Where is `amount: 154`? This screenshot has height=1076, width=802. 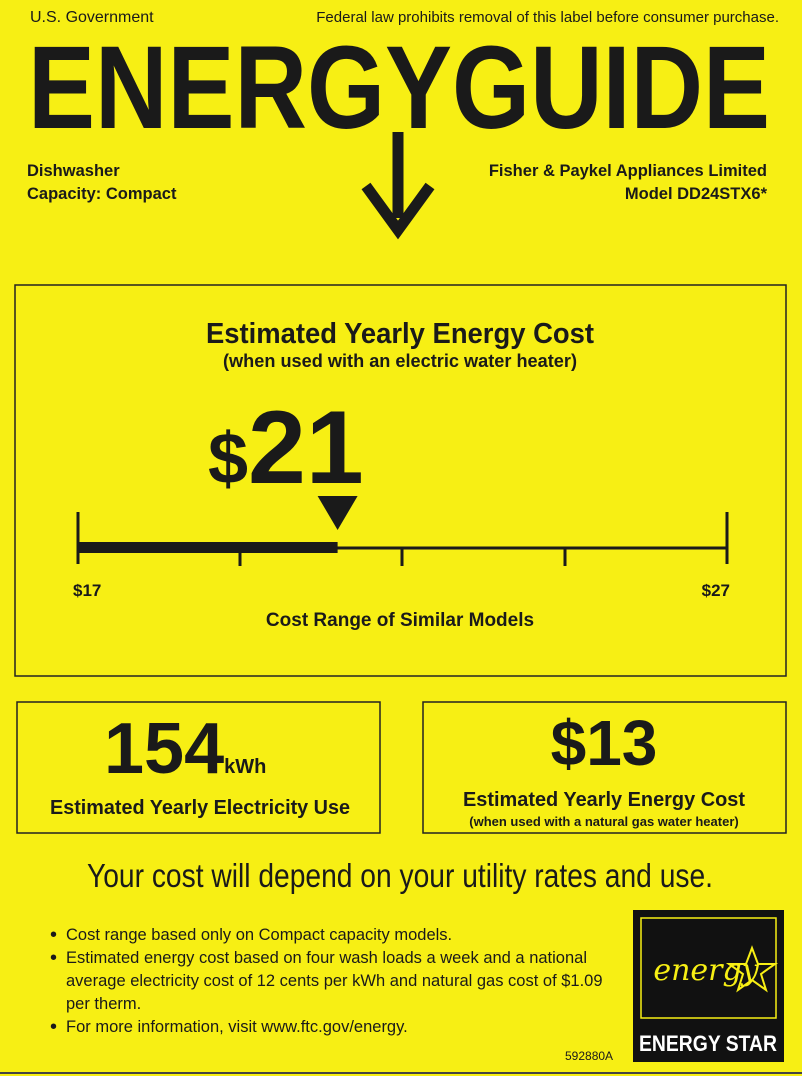
amount: 154 is located at coordinates (164, 749).